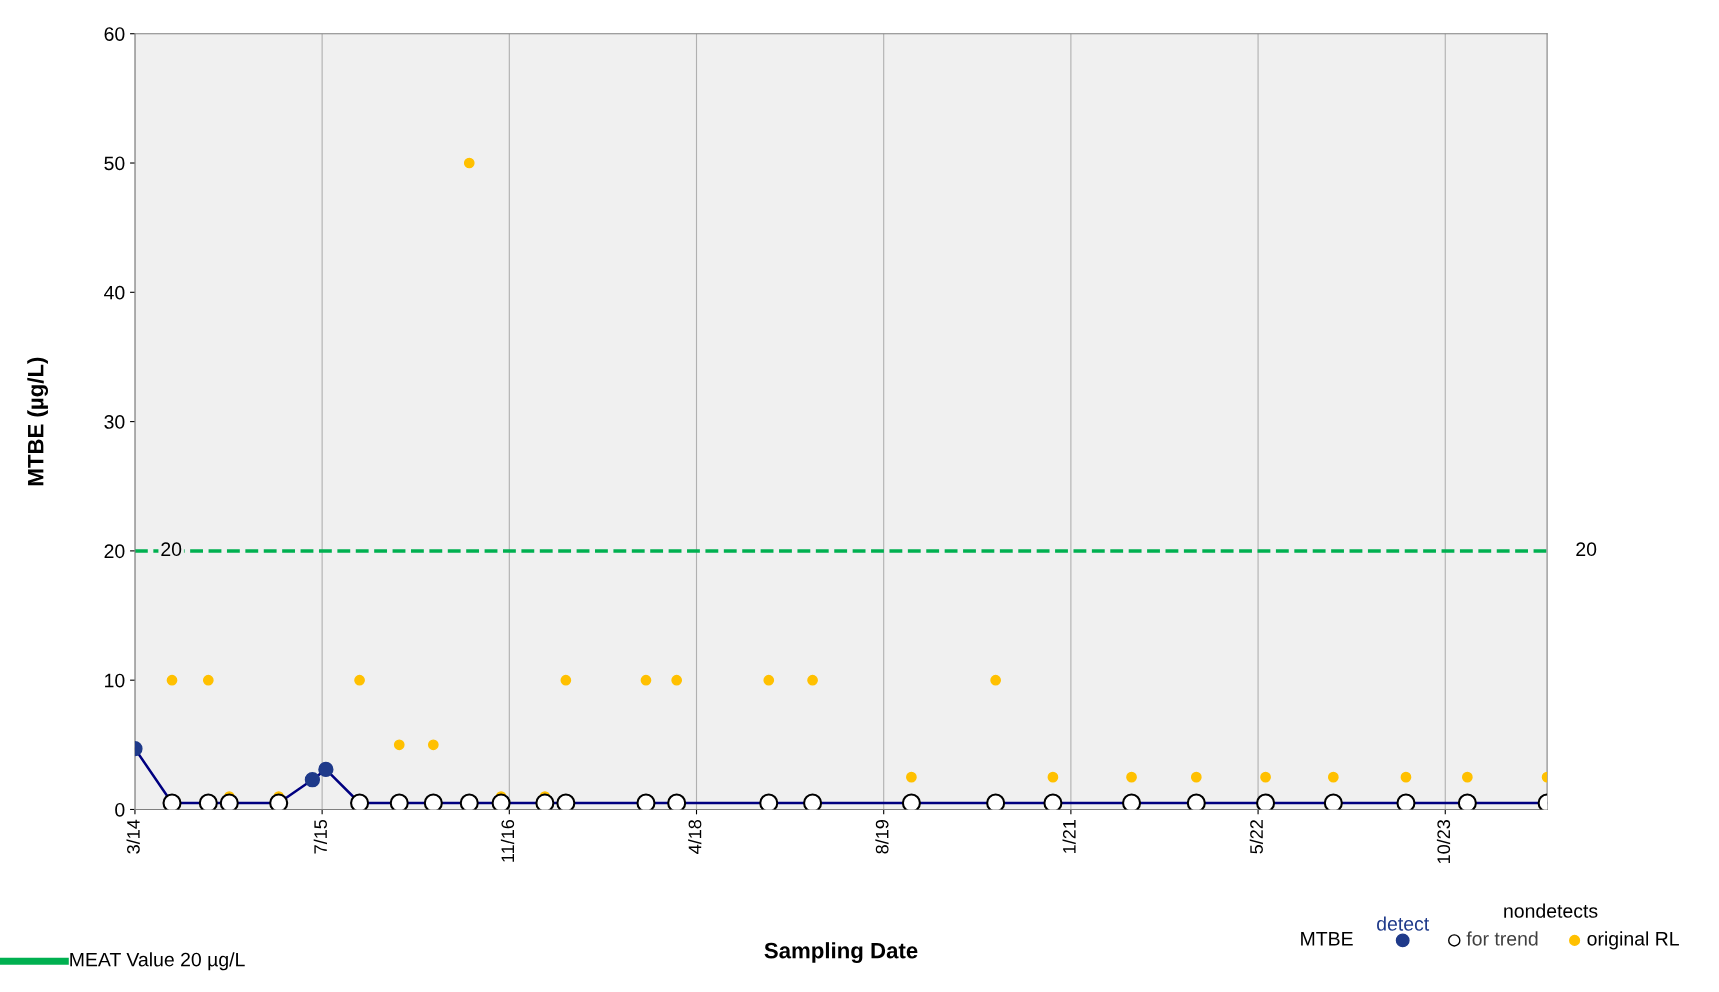 The height and width of the screenshot is (992, 1719). What do you see at coordinates (507, 840) in the screenshot?
I see `x-tick-label: 11/16` at bounding box center [507, 840].